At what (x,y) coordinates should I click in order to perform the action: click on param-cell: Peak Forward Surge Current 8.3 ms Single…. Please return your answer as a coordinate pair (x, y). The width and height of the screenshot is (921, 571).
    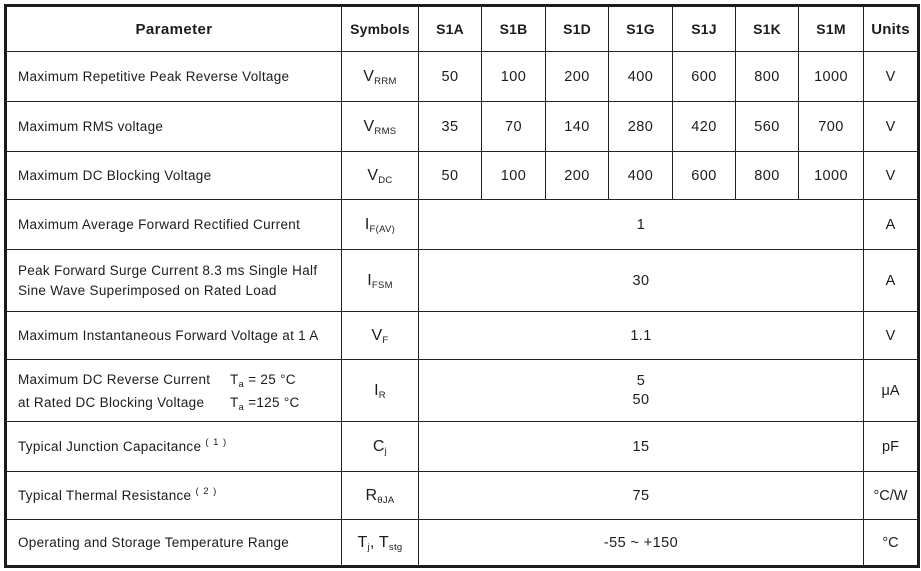
    Looking at the image, I should click on (173, 280).